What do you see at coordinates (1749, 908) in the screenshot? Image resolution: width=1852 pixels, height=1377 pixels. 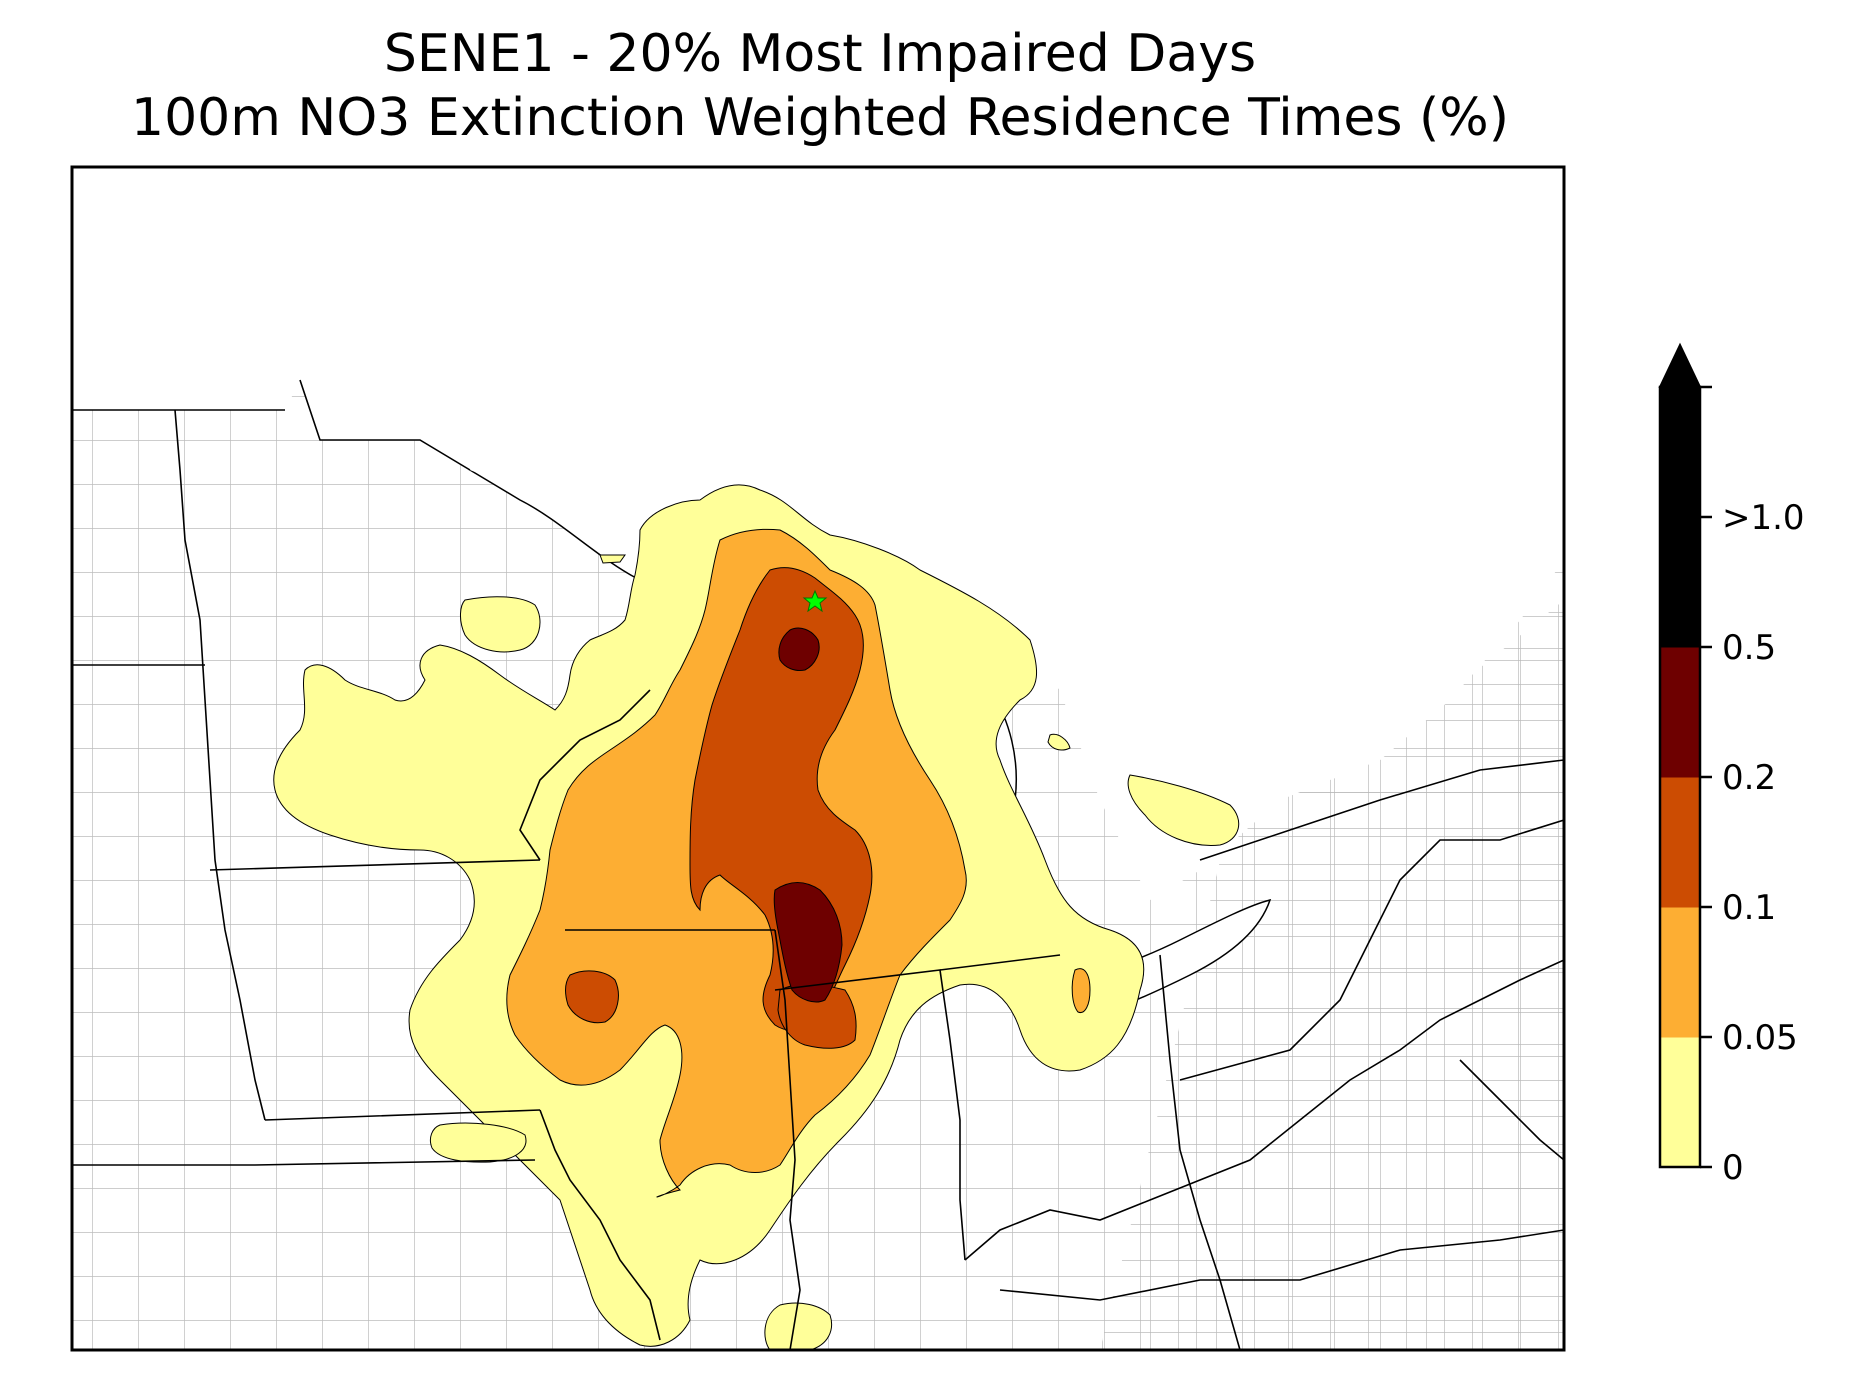 I see `colorbar-tick-label: 0.1` at bounding box center [1749, 908].